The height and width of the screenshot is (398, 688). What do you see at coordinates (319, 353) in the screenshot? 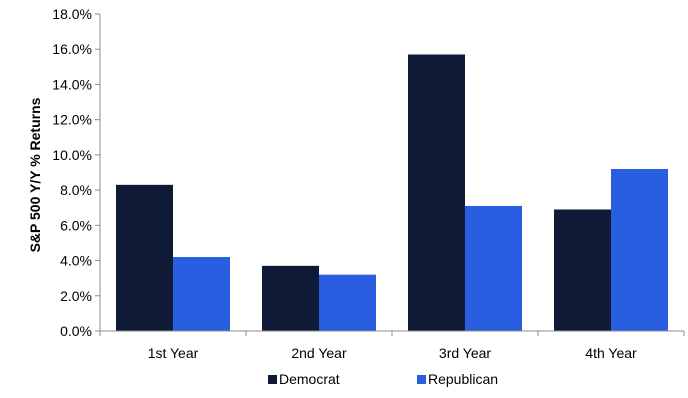
I see `x-tick-label: 2nd Year` at bounding box center [319, 353].